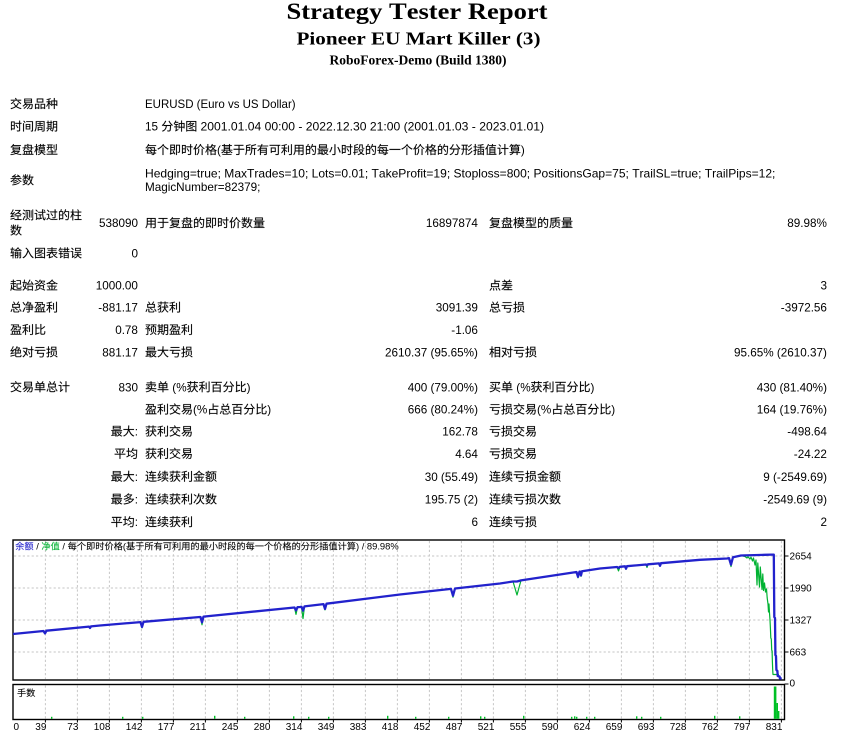 This screenshot has width=845, height=737. What do you see at coordinates (550, 727) in the screenshot?
I see `svg-text: 590` at bounding box center [550, 727].